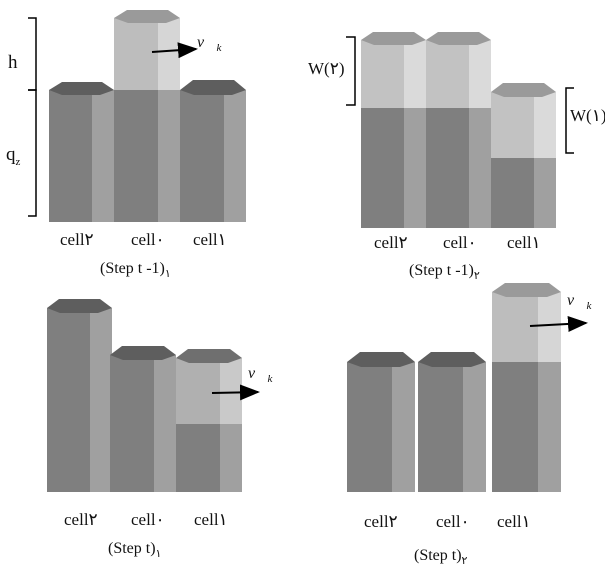  What do you see at coordinates (351, 71) in the screenshot?
I see `w2-bracket` at bounding box center [351, 71].